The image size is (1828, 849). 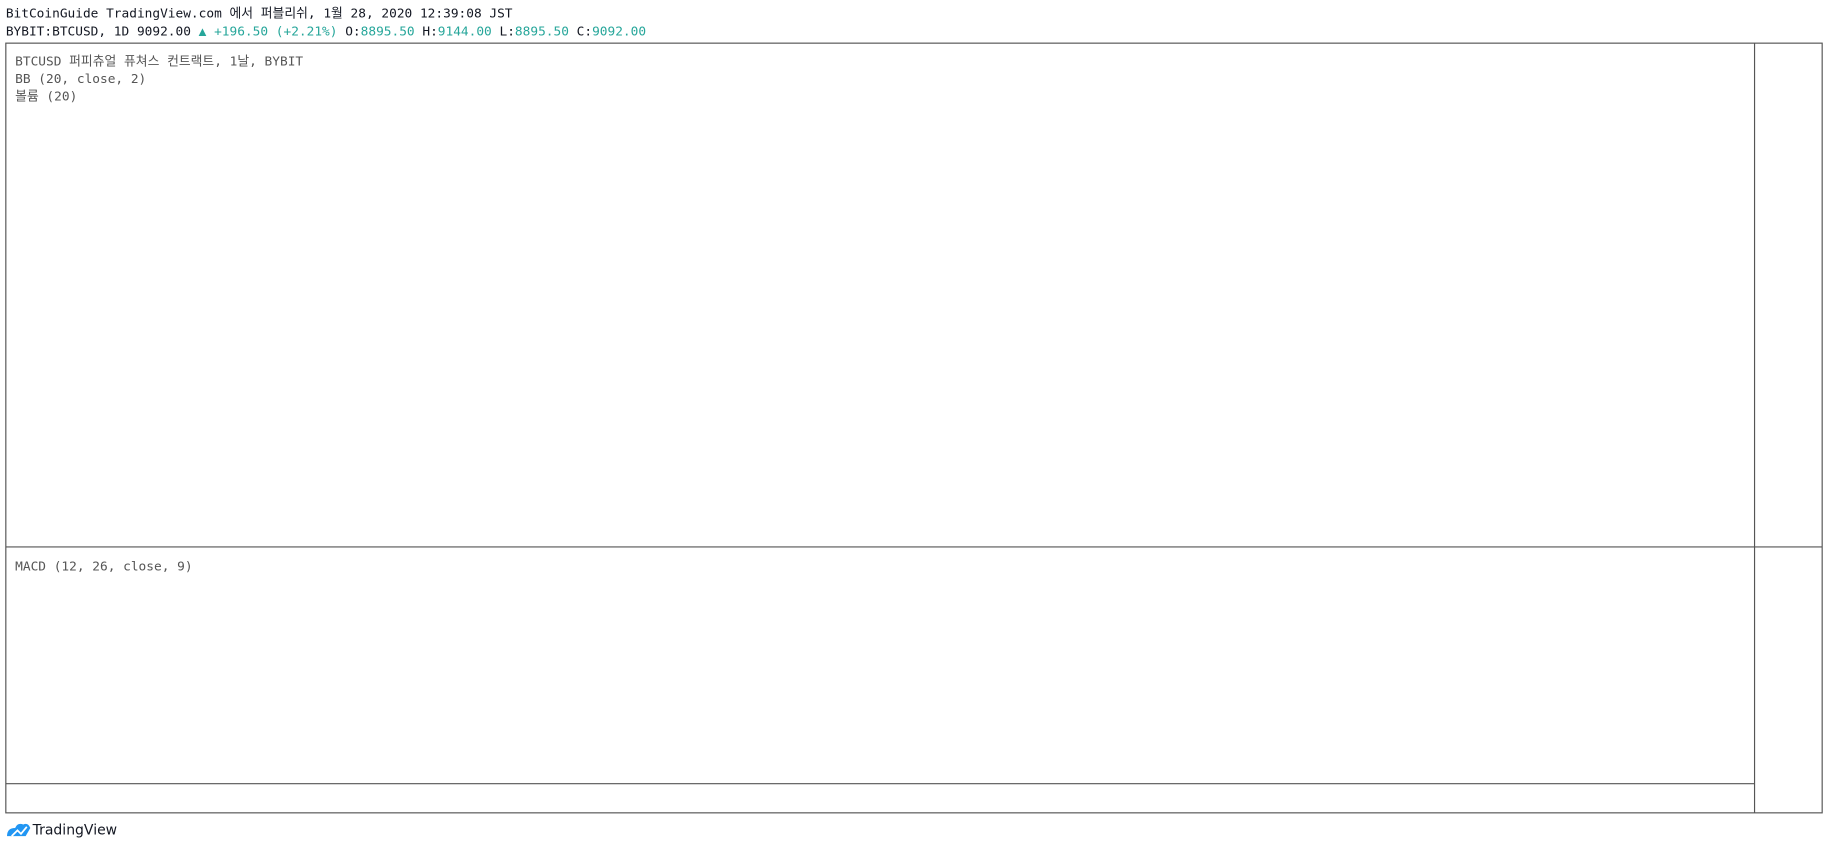 What do you see at coordinates (619, 31) in the screenshot?
I see `ohlc-value: 9092.00` at bounding box center [619, 31].